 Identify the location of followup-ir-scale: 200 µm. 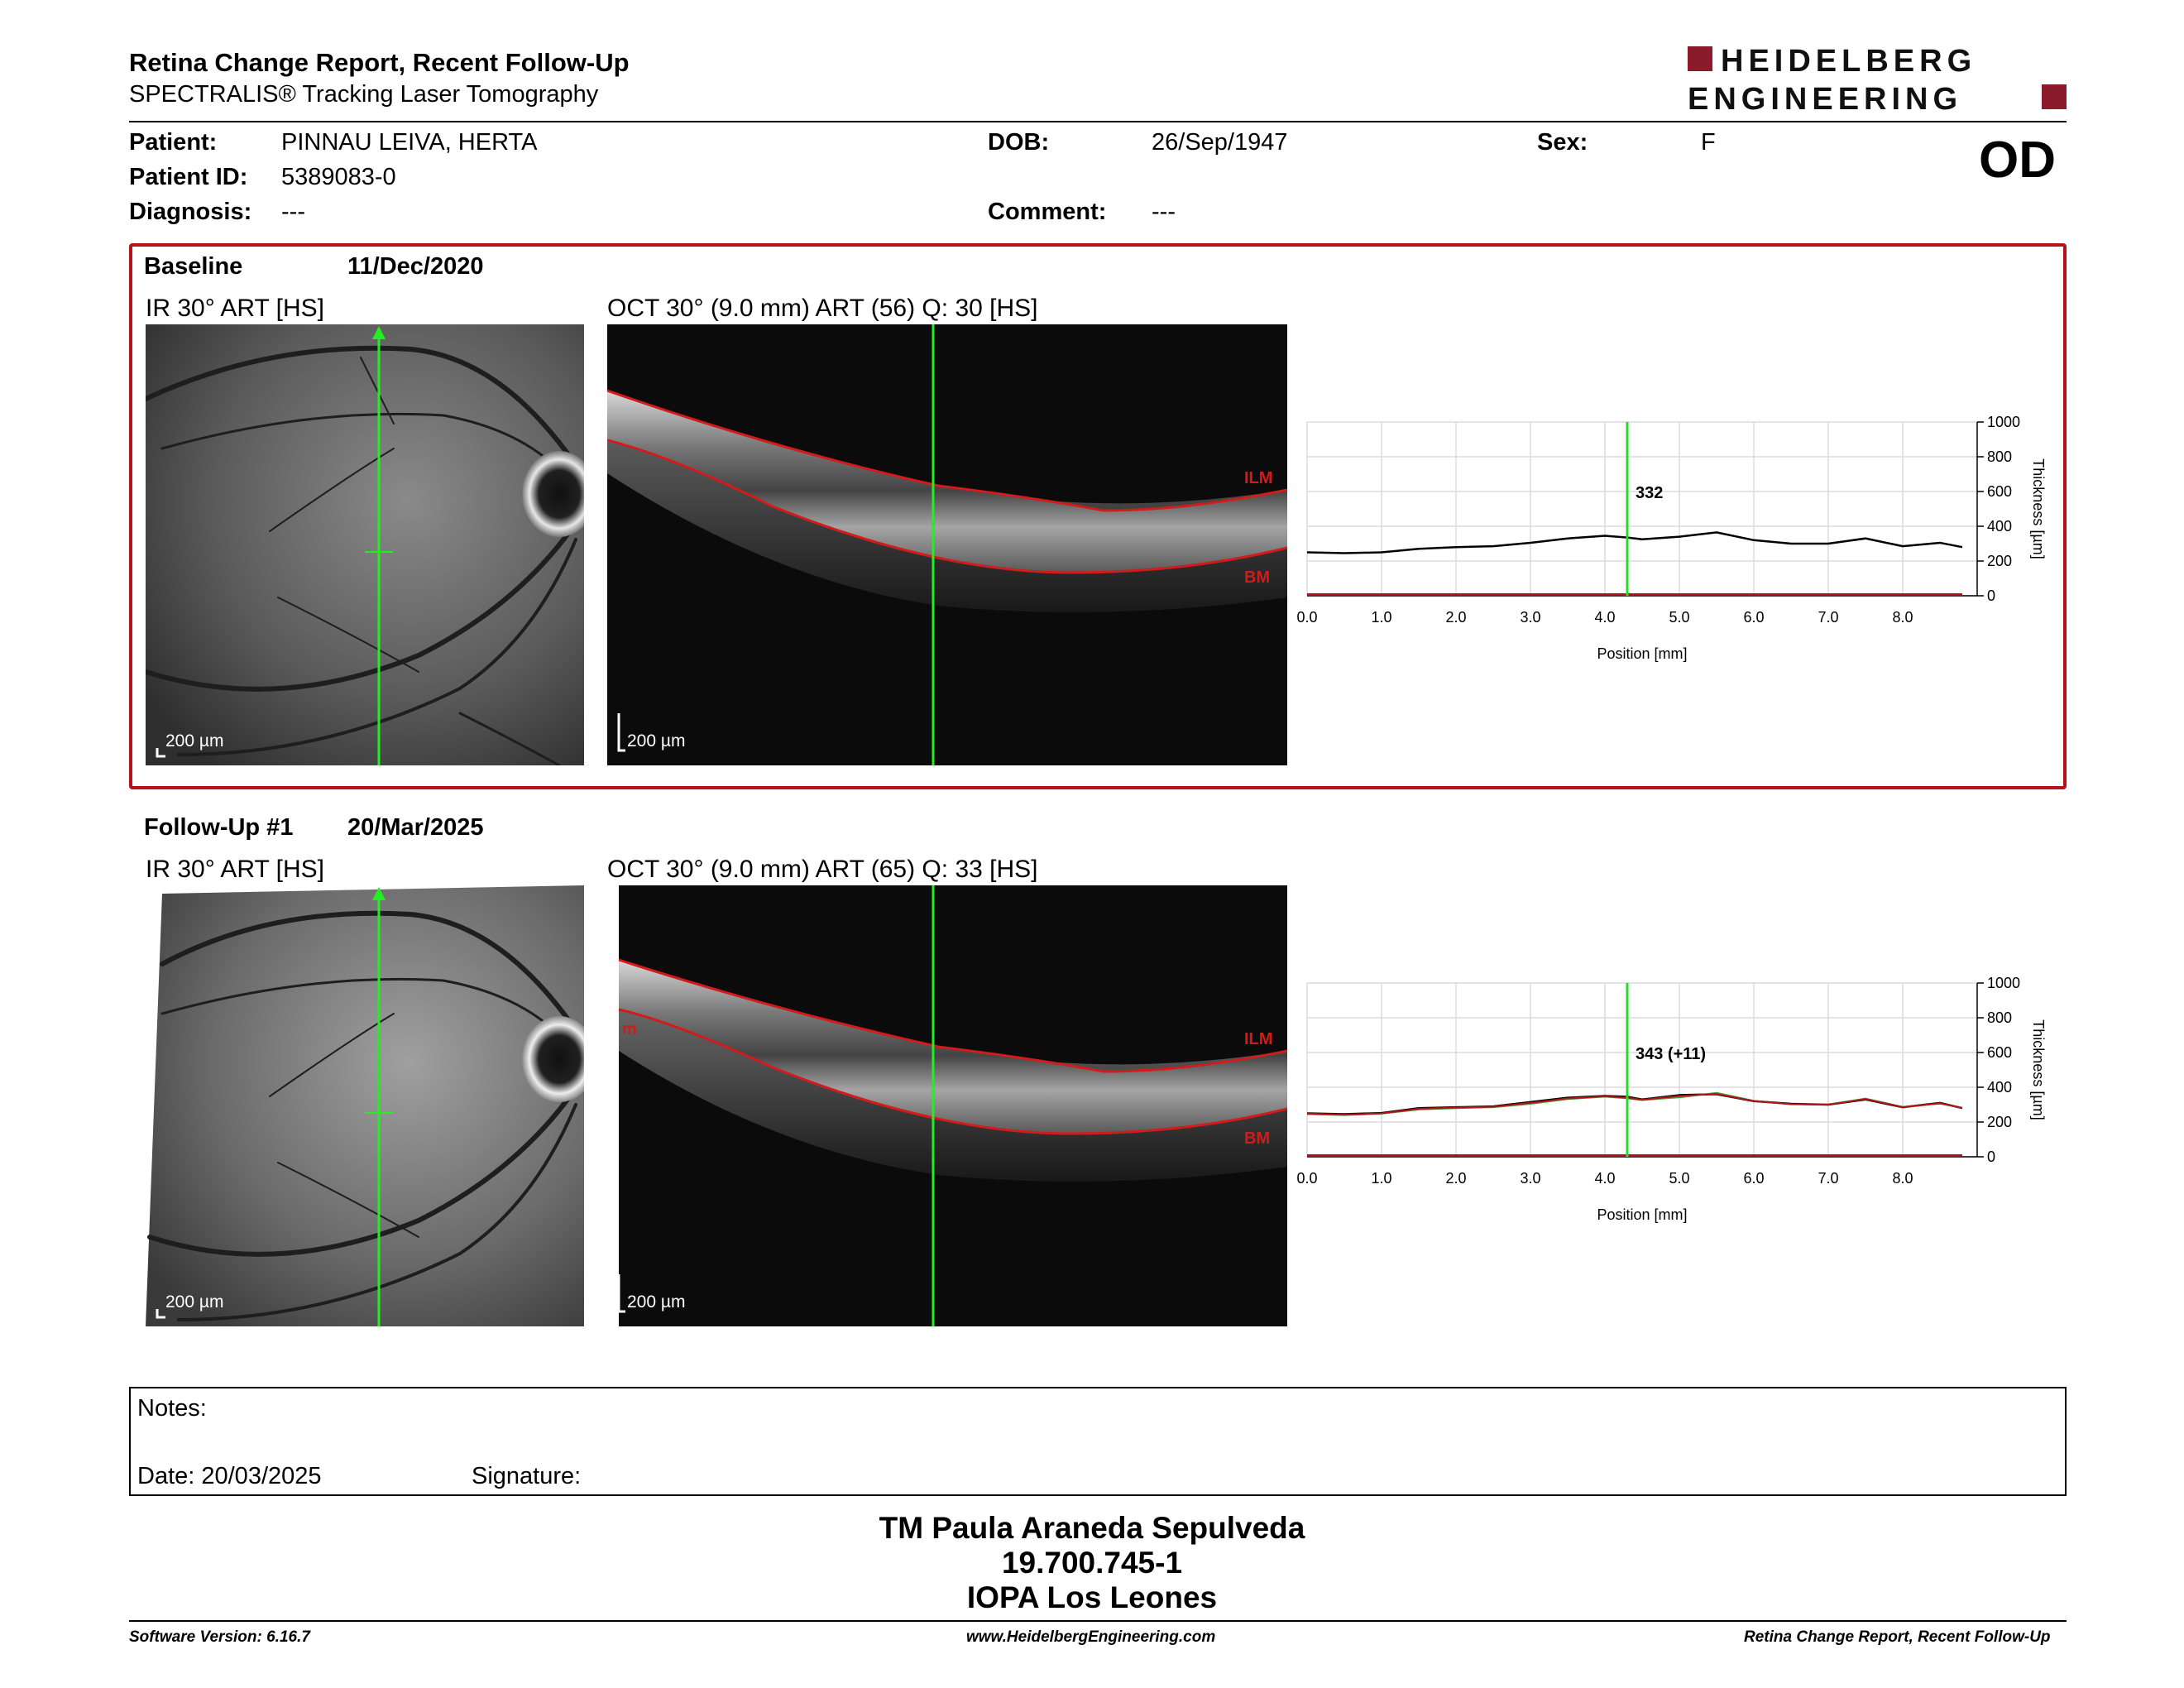
(194, 1302).